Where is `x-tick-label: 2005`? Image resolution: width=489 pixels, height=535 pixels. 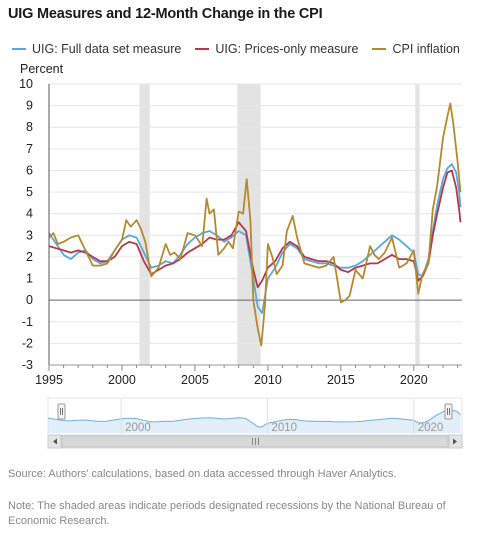 x-tick-label: 2005 is located at coordinates (195, 380).